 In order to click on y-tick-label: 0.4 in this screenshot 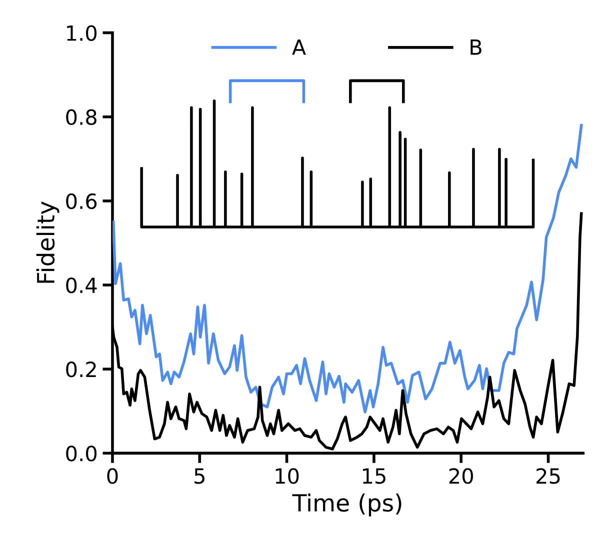, I will do `click(81, 285)`.